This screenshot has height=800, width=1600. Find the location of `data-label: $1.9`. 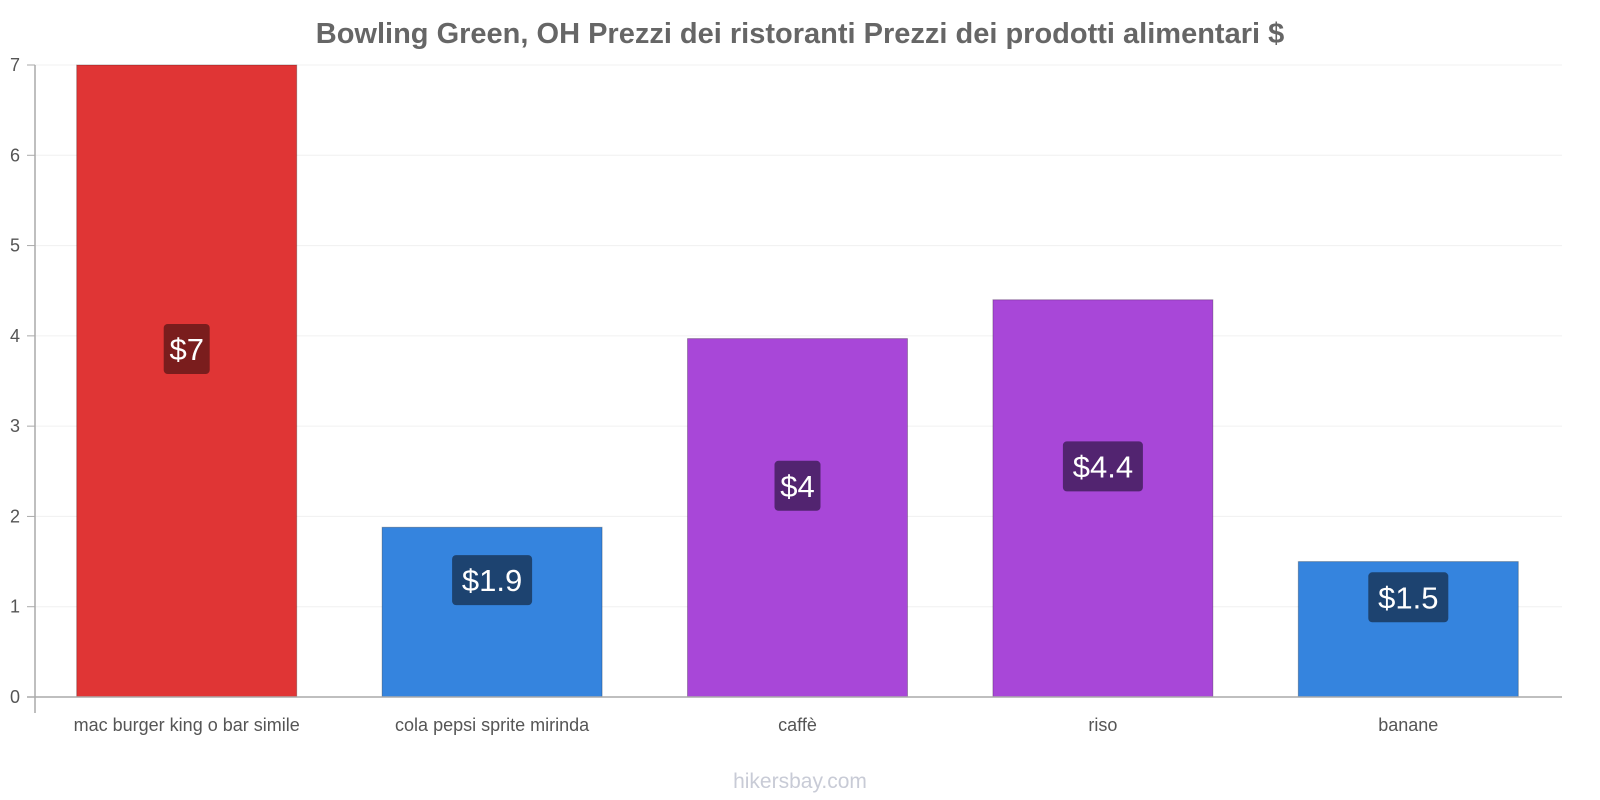

data-label: $1.9 is located at coordinates (492, 580).